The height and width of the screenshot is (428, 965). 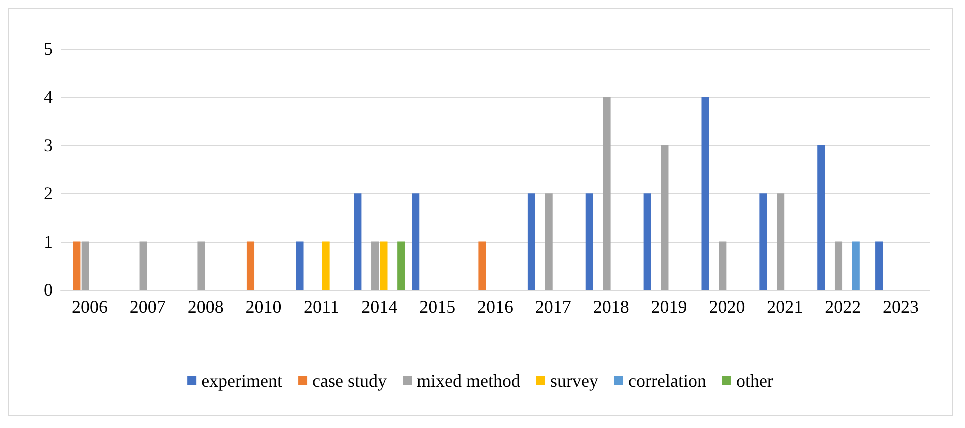 What do you see at coordinates (727, 307) in the screenshot?
I see `x-tick-label: 2020` at bounding box center [727, 307].